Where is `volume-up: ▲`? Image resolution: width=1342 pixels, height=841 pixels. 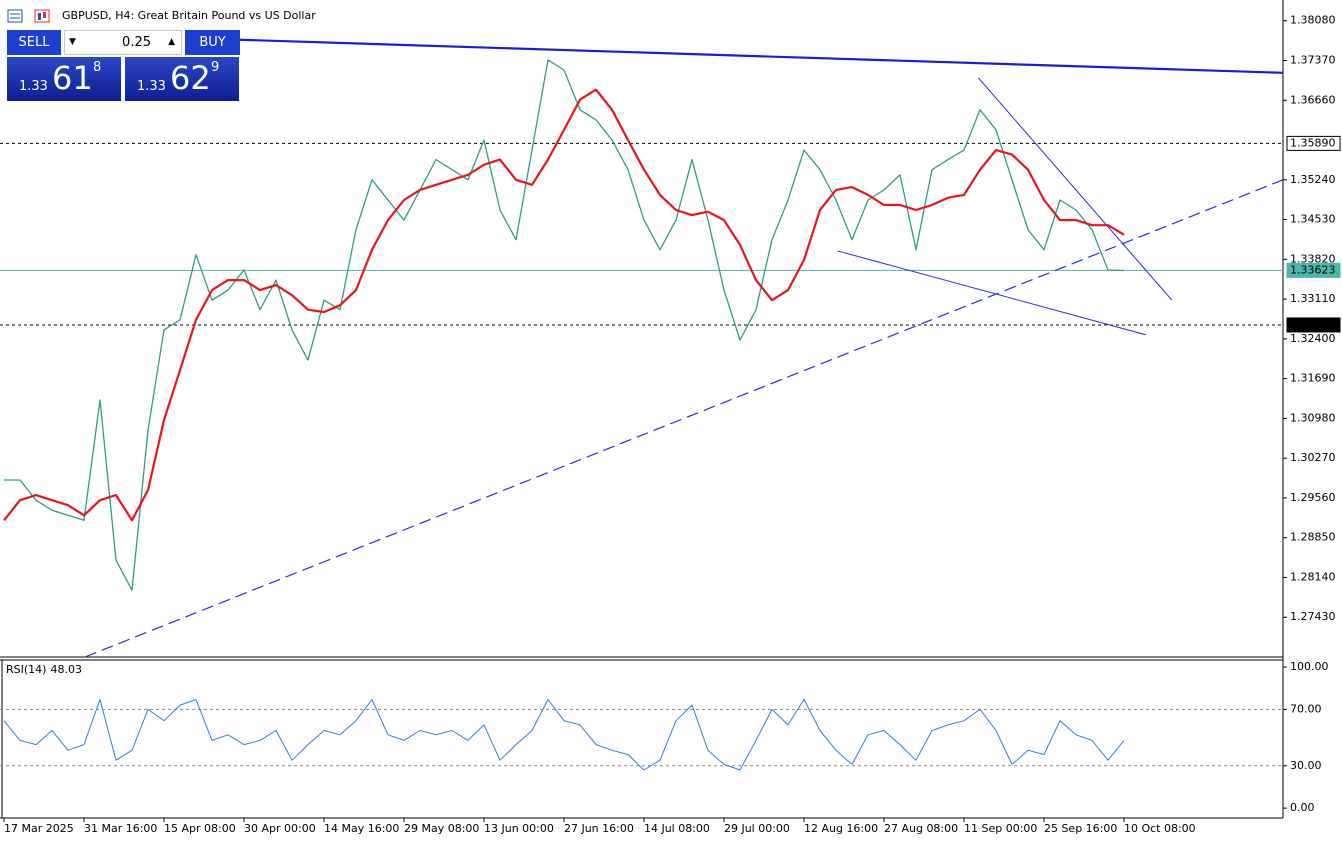 volume-up: ▲ is located at coordinates (171, 42).